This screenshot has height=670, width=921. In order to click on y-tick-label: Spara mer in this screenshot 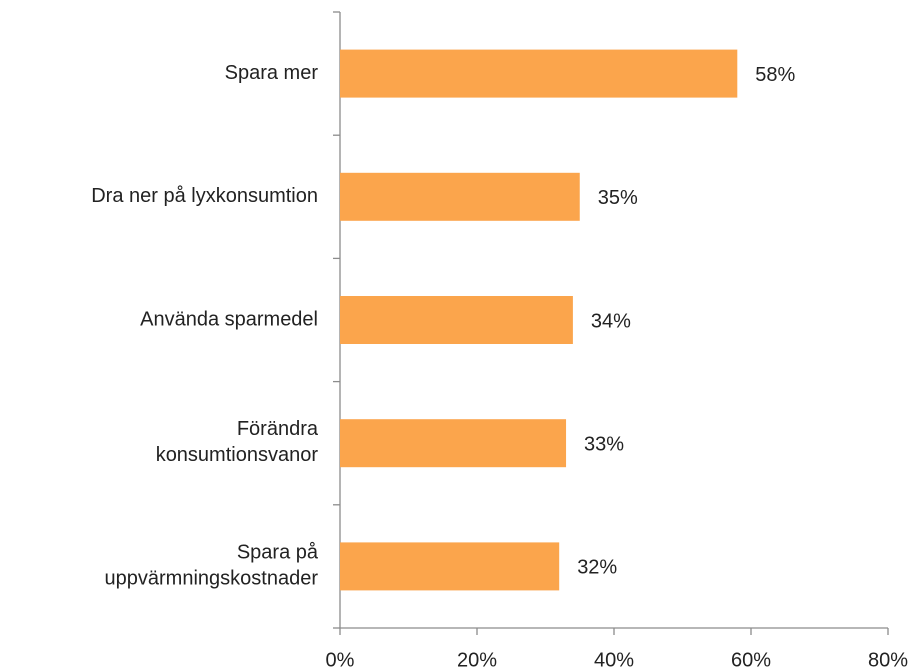, I will do `click(272, 73)`.